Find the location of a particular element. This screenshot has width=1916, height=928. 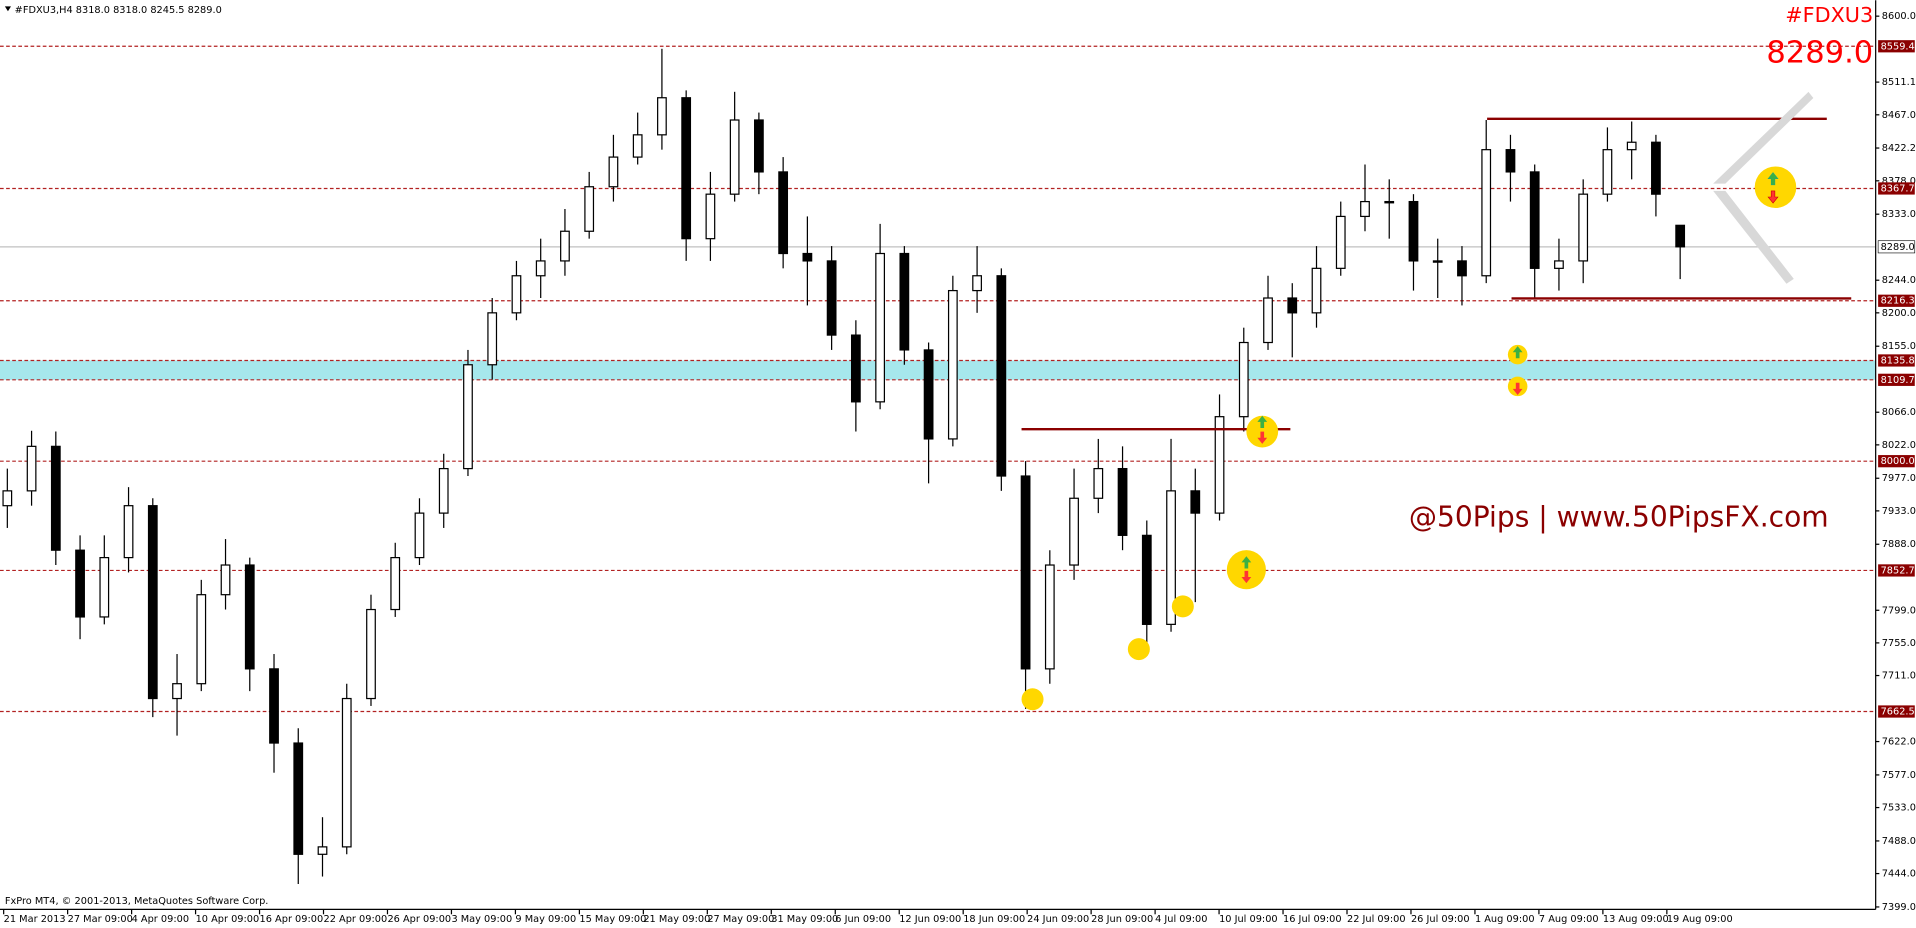

big-price: 8289.0 is located at coordinates (1819, 53).